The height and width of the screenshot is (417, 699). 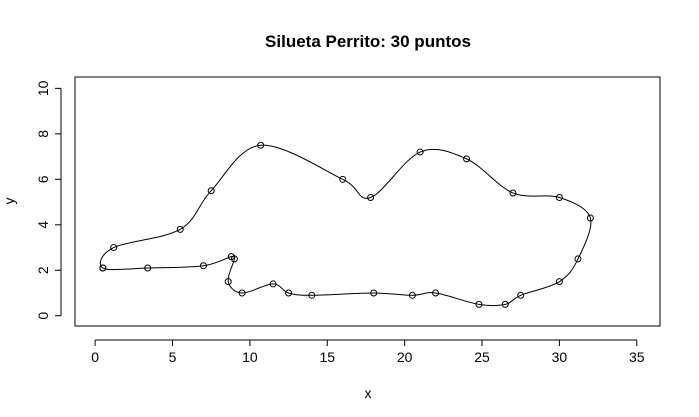 What do you see at coordinates (43, 316) in the screenshot?
I see `y-tick-label: 0` at bounding box center [43, 316].